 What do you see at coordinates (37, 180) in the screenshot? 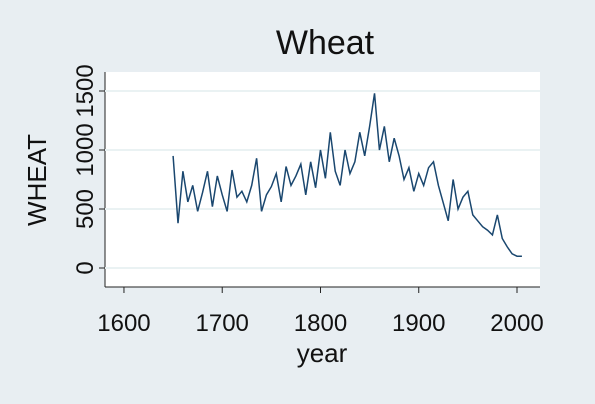
I see `y-axis-label: WHEAT` at bounding box center [37, 180].